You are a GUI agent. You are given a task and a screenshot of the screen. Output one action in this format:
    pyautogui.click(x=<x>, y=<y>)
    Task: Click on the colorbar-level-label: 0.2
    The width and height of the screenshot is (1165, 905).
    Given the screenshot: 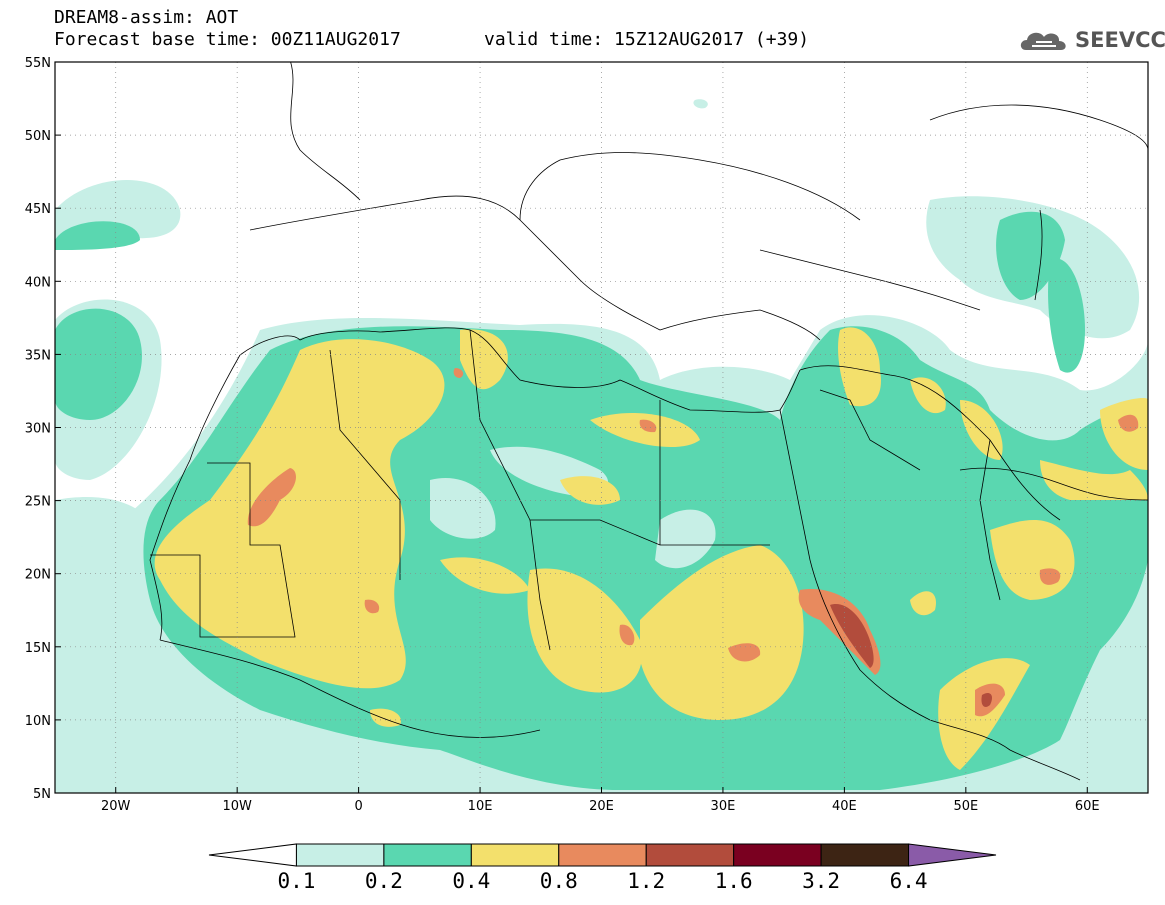 What is the action you would take?
    pyautogui.click(x=384, y=881)
    